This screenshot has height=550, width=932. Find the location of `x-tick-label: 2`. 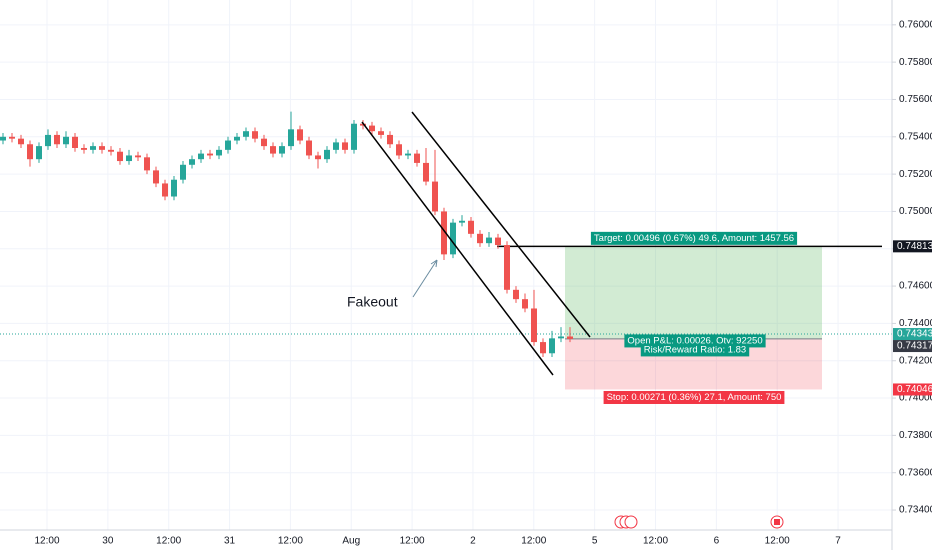

x-tick-label: 2 is located at coordinates (473, 541).